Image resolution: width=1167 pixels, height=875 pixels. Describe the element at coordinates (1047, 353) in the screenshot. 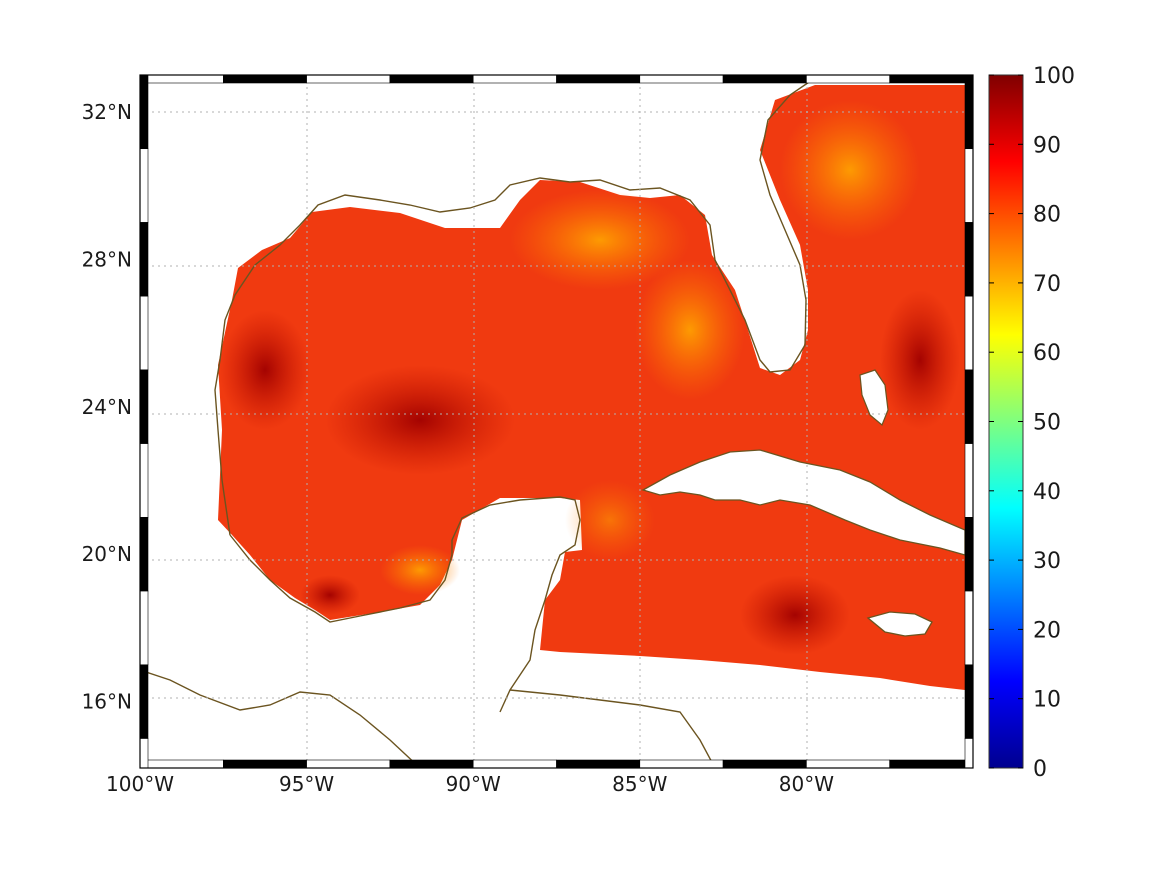

I see `colorbar-tick-label: 60` at that location.